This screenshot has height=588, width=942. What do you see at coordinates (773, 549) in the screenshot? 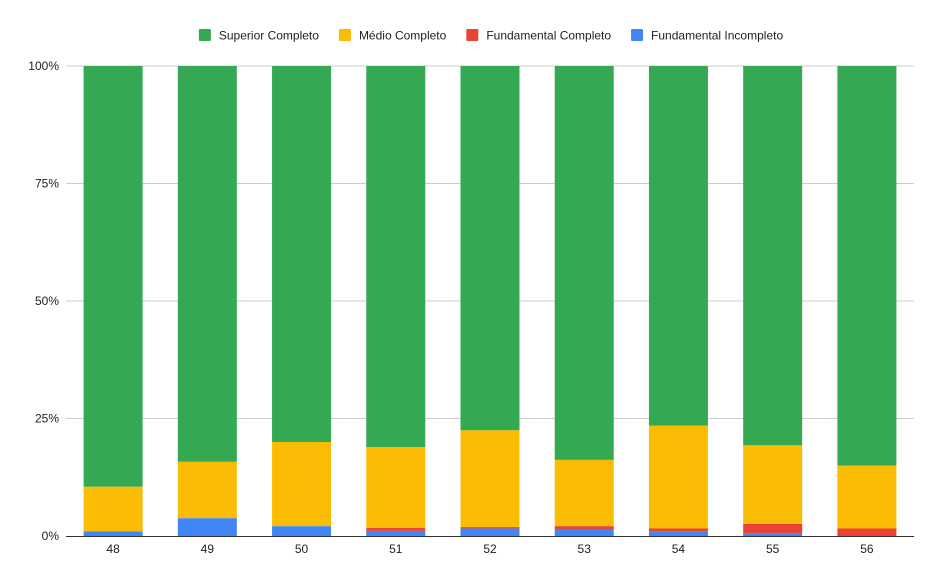
I see `x-tick-label: 55` at bounding box center [773, 549].